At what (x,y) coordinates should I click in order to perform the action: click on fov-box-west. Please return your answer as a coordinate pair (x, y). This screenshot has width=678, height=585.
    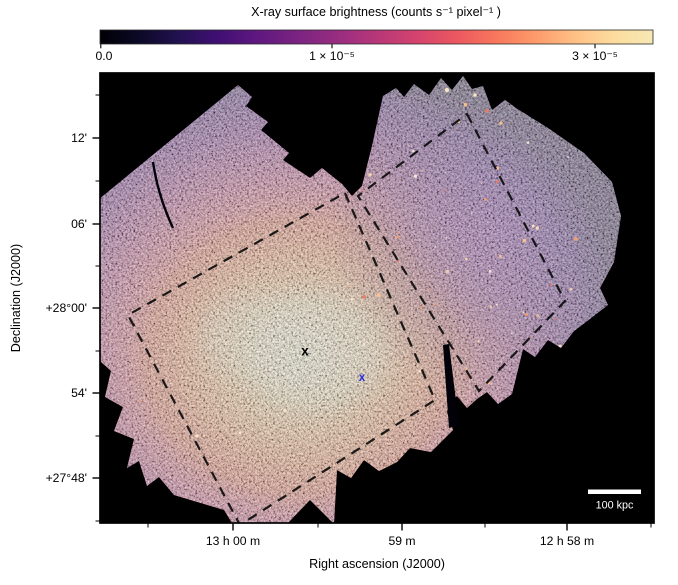
    Looking at the image, I should click on (461, 252).